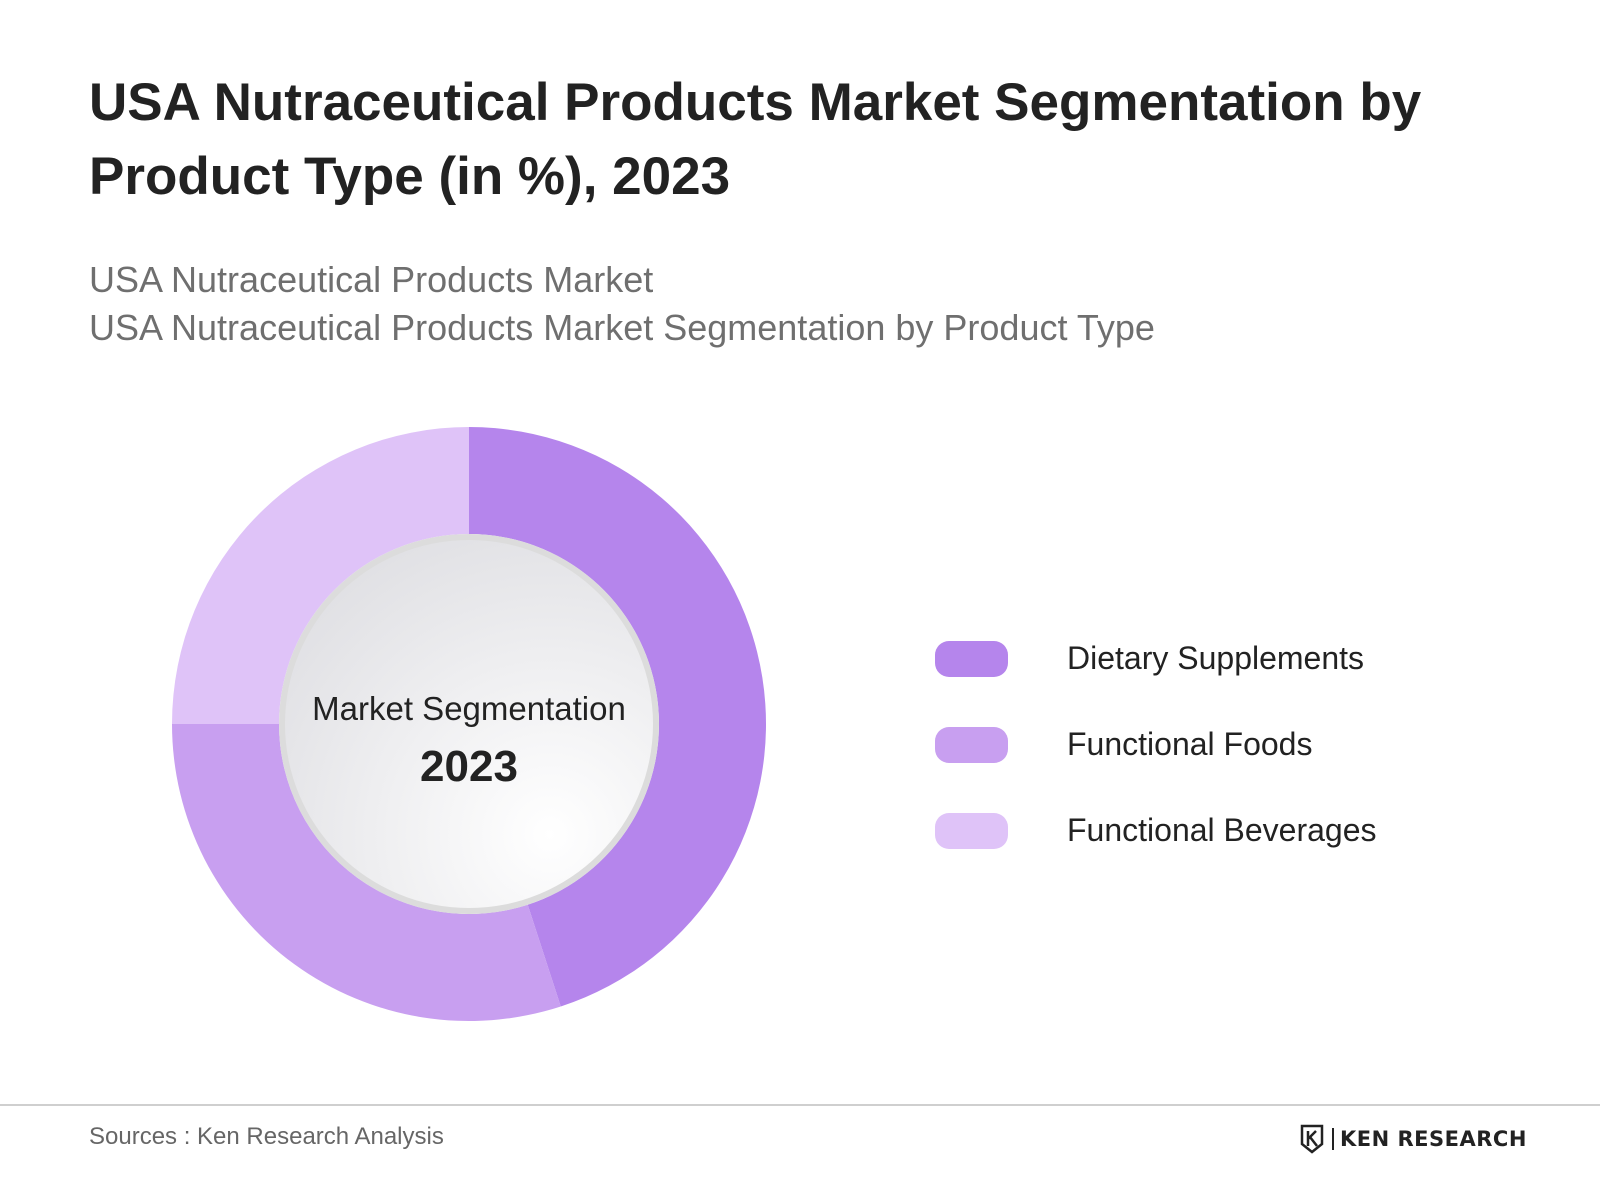 The width and height of the screenshot is (1600, 1200). What do you see at coordinates (371, 279) in the screenshot?
I see `subtitle-line-1: USA Nutraceutical Products Market` at bounding box center [371, 279].